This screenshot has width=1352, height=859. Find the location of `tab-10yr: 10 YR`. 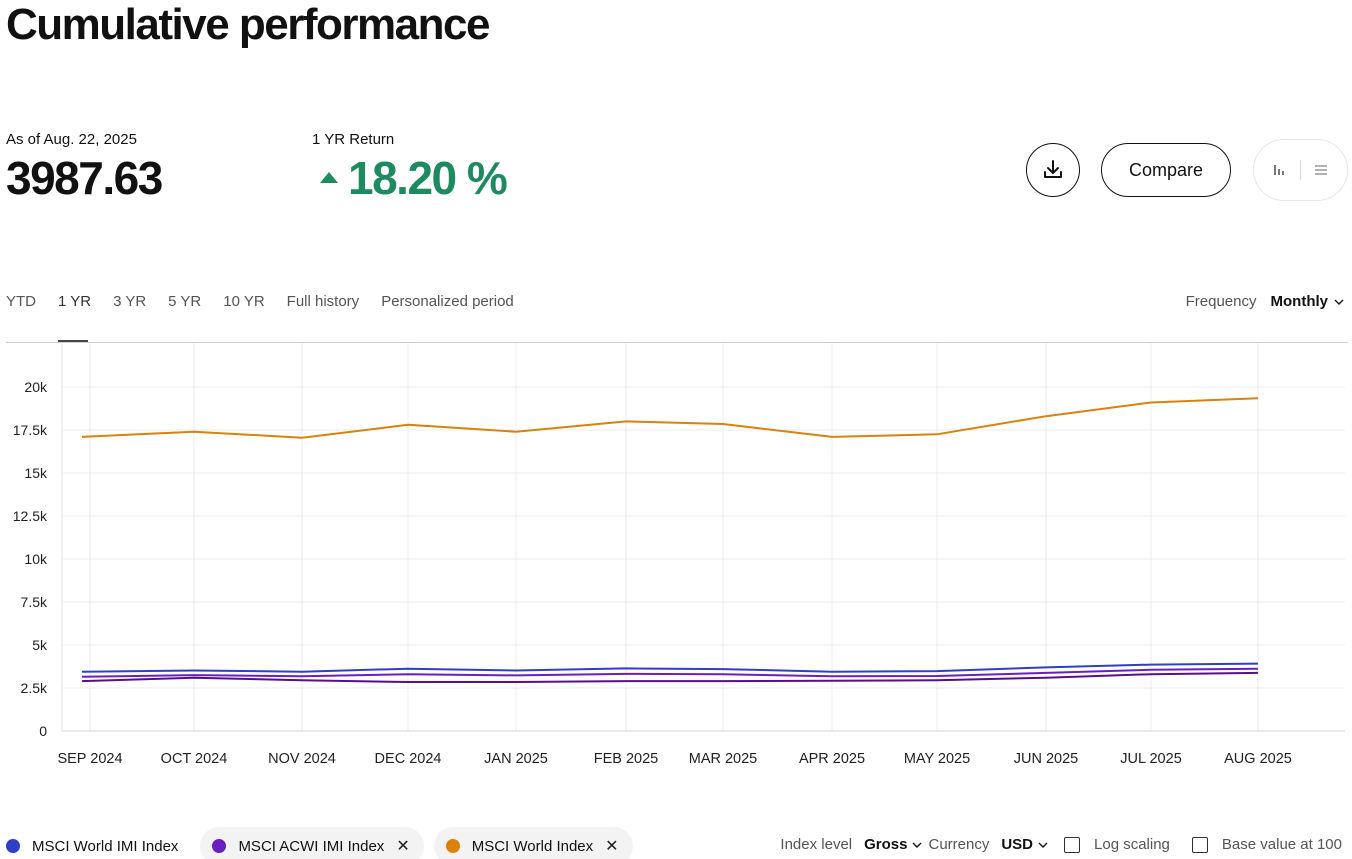

tab-10yr: 10 YR is located at coordinates (244, 301).